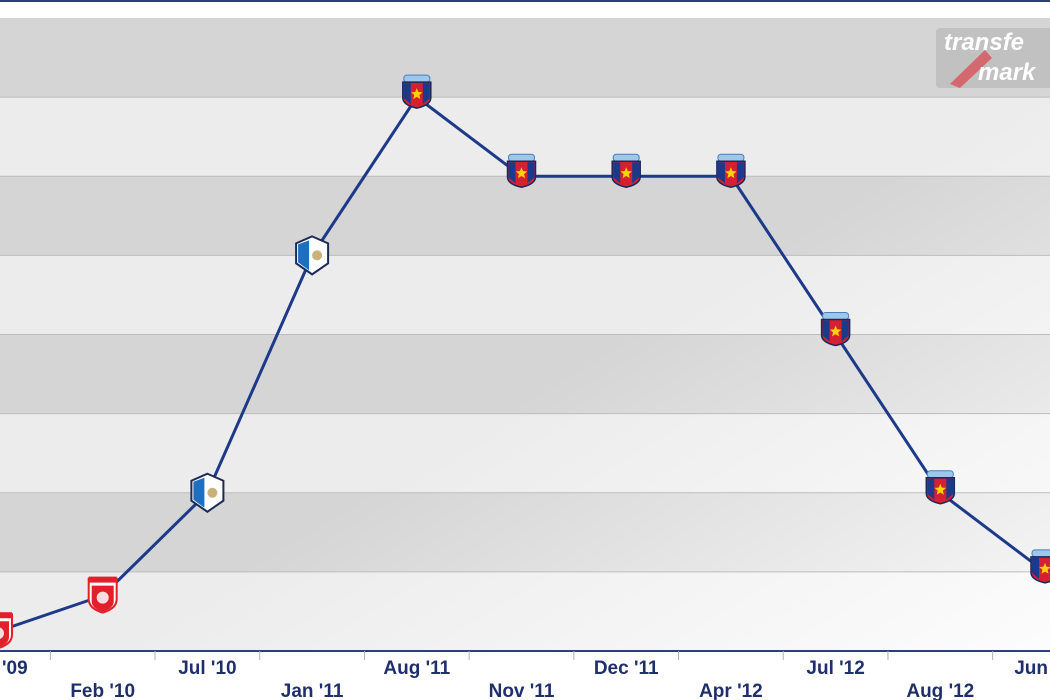 The height and width of the screenshot is (700, 1050). What do you see at coordinates (626, 668) in the screenshot?
I see `x-tick-label: Dec '11` at bounding box center [626, 668].